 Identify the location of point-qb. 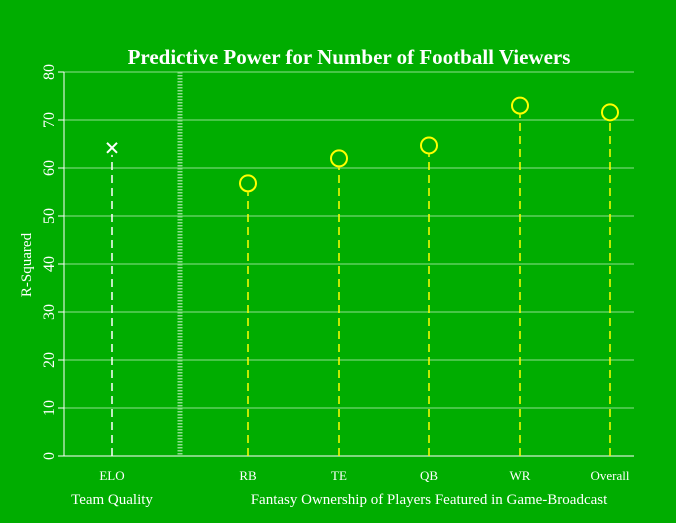
(429, 145).